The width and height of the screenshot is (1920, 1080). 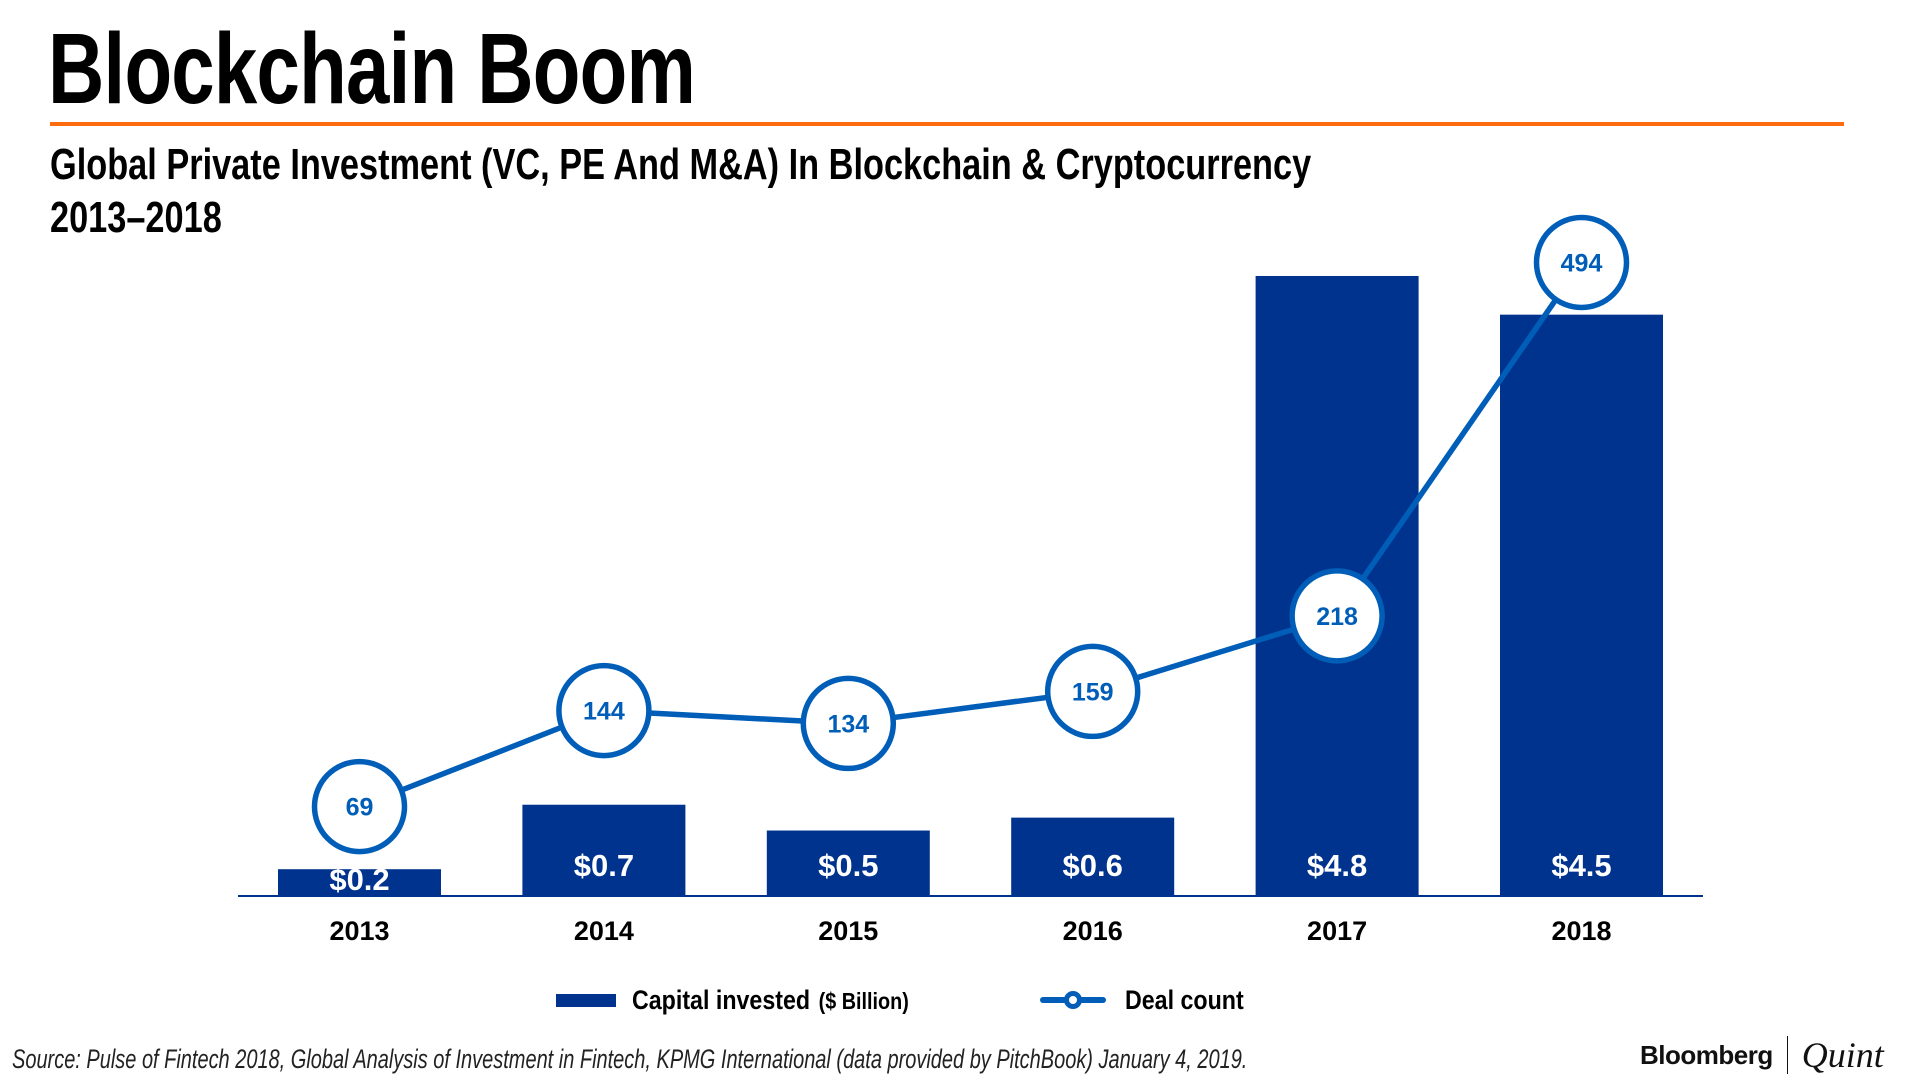 What do you see at coordinates (947, 124) in the screenshot?
I see `title-divider` at bounding box center [947, 124].